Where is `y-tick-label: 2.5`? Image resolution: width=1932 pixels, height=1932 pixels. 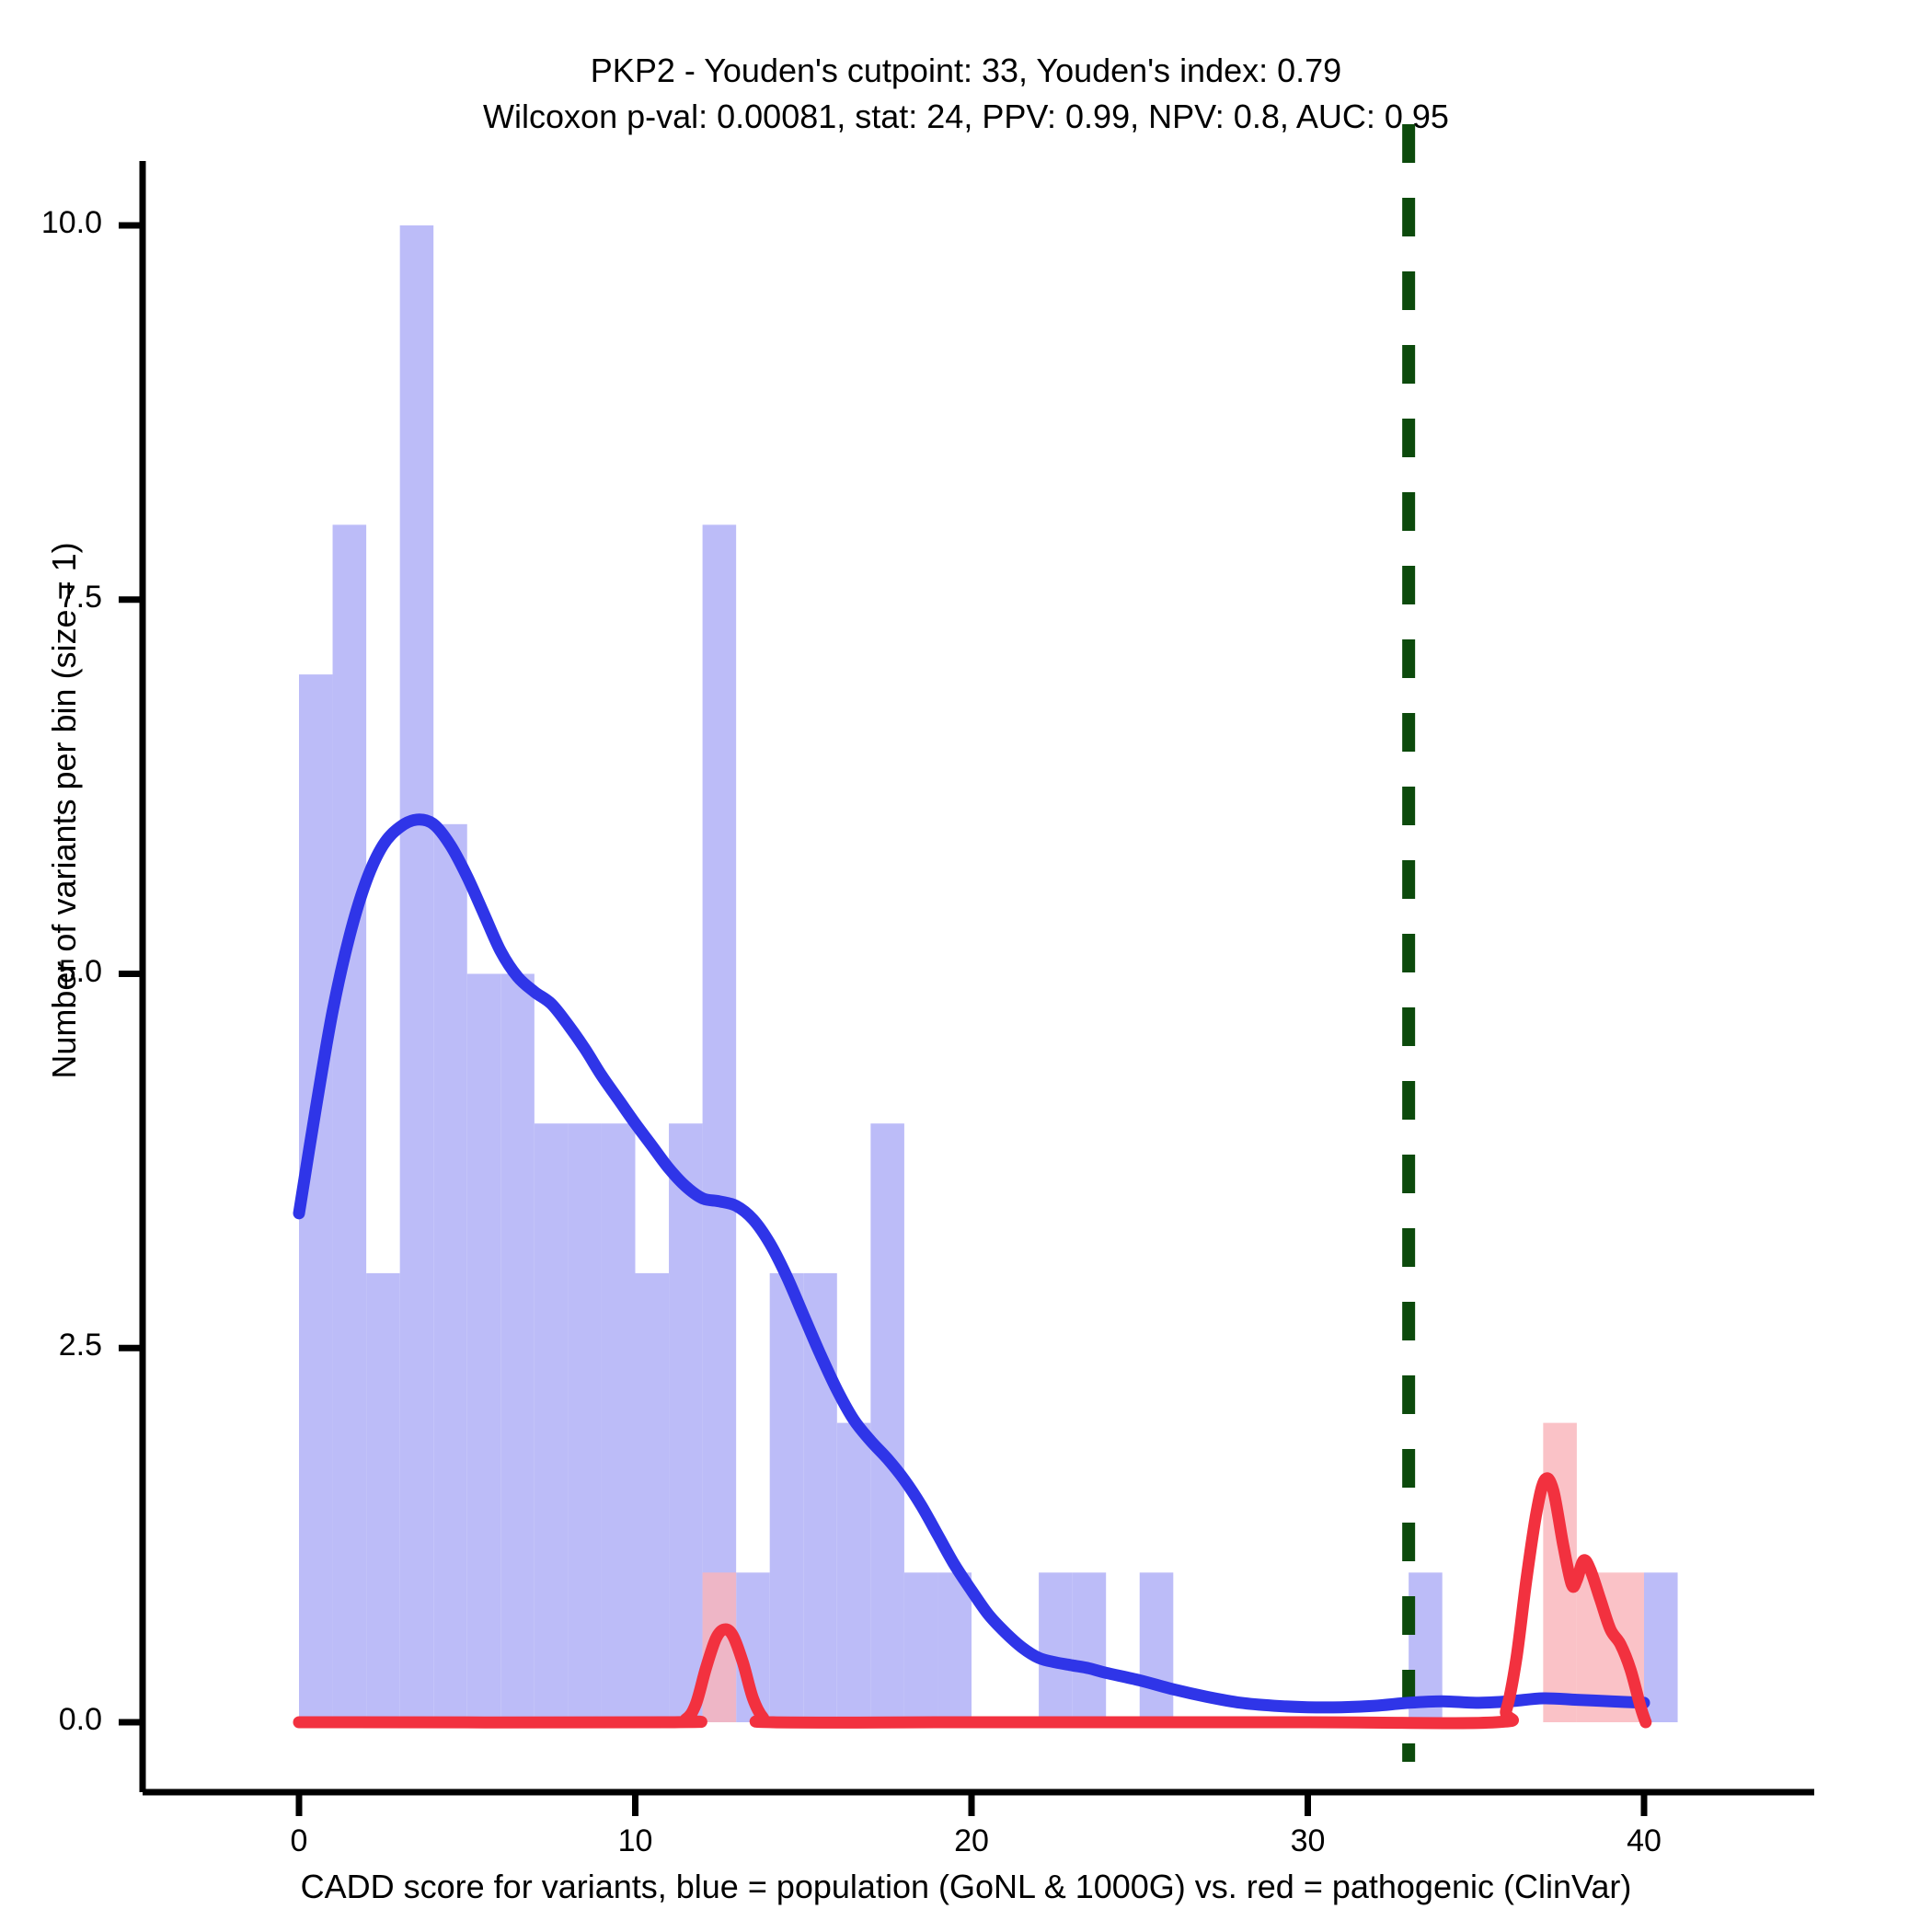
y-tick-label: 2.5 is located at coordinates (80, 1345).